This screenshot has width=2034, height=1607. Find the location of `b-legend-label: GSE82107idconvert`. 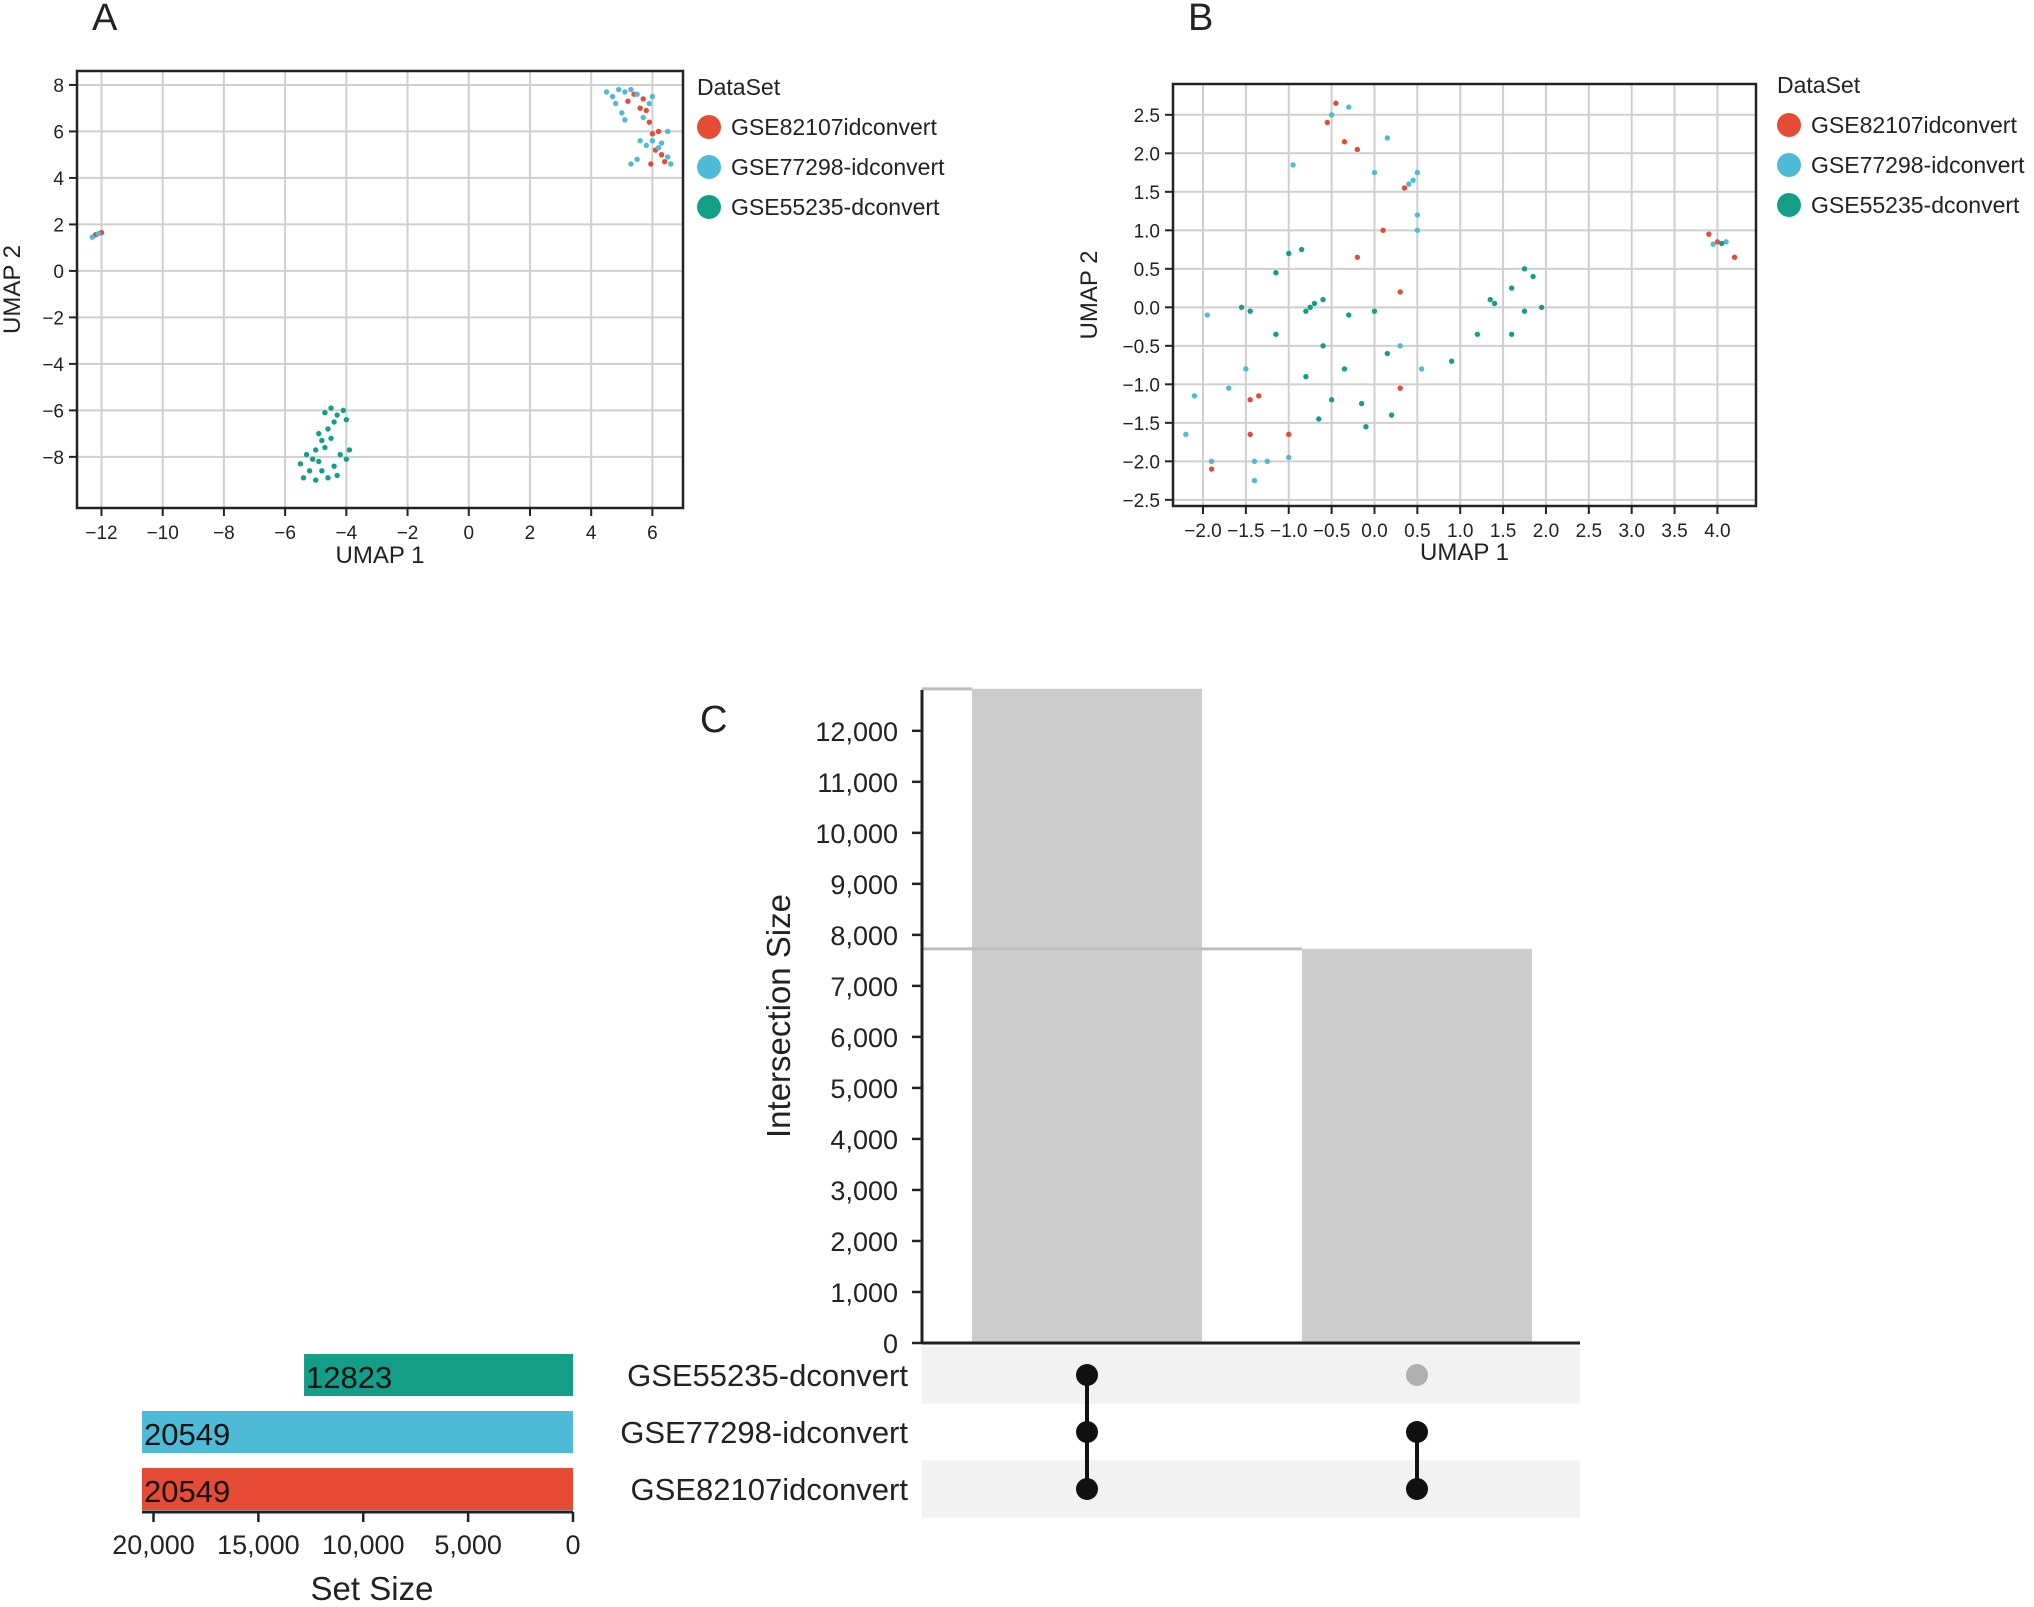

b-legend-label: GSE82107idconvert is located at coordinates (1914, 125).